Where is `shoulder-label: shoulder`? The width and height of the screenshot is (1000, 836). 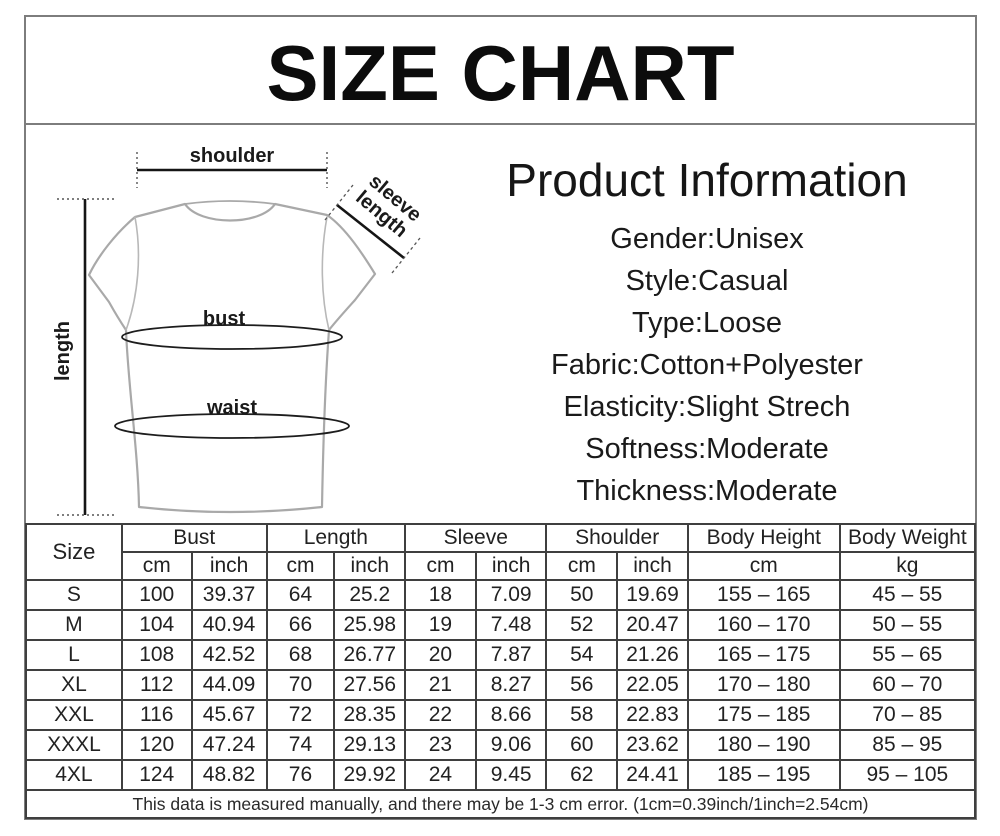
shoulder-label: shoulder is located at coordinates (232, 156).